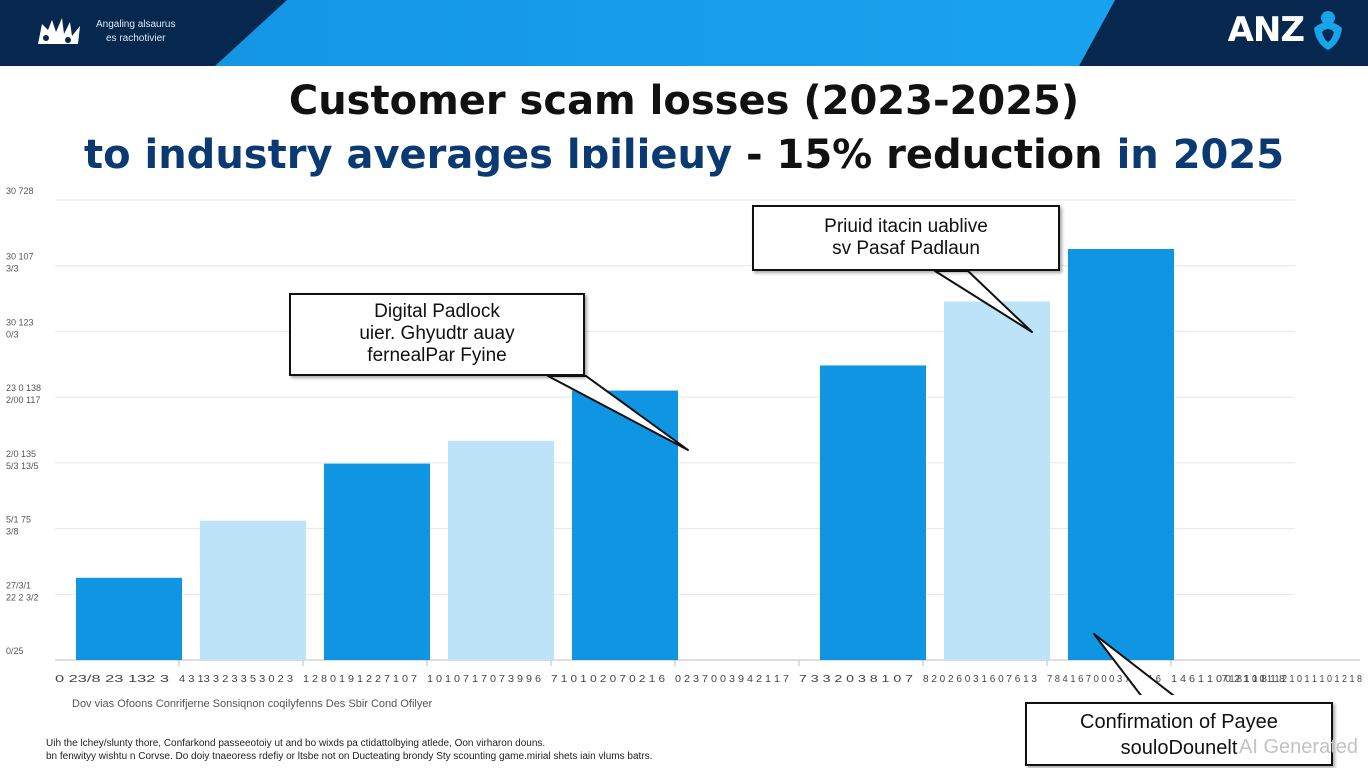 Image resolution: width=1368 pixels, height=768 pixels. What do you see at coordinates (22, 597) in the screenshot?
I see `y-tick-label: 22 2 3/2` at bounding box center [22, 597].